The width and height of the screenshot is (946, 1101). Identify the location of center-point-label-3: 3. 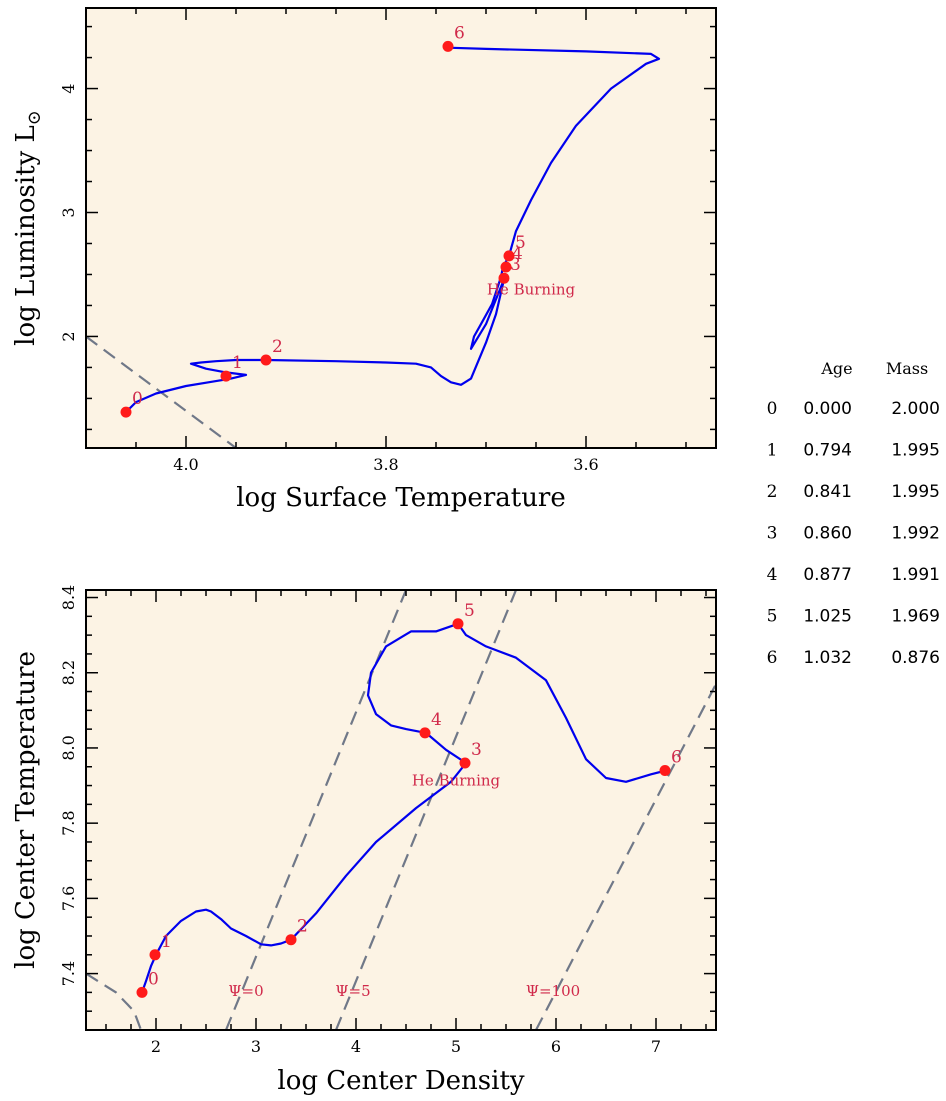
(476, 750).